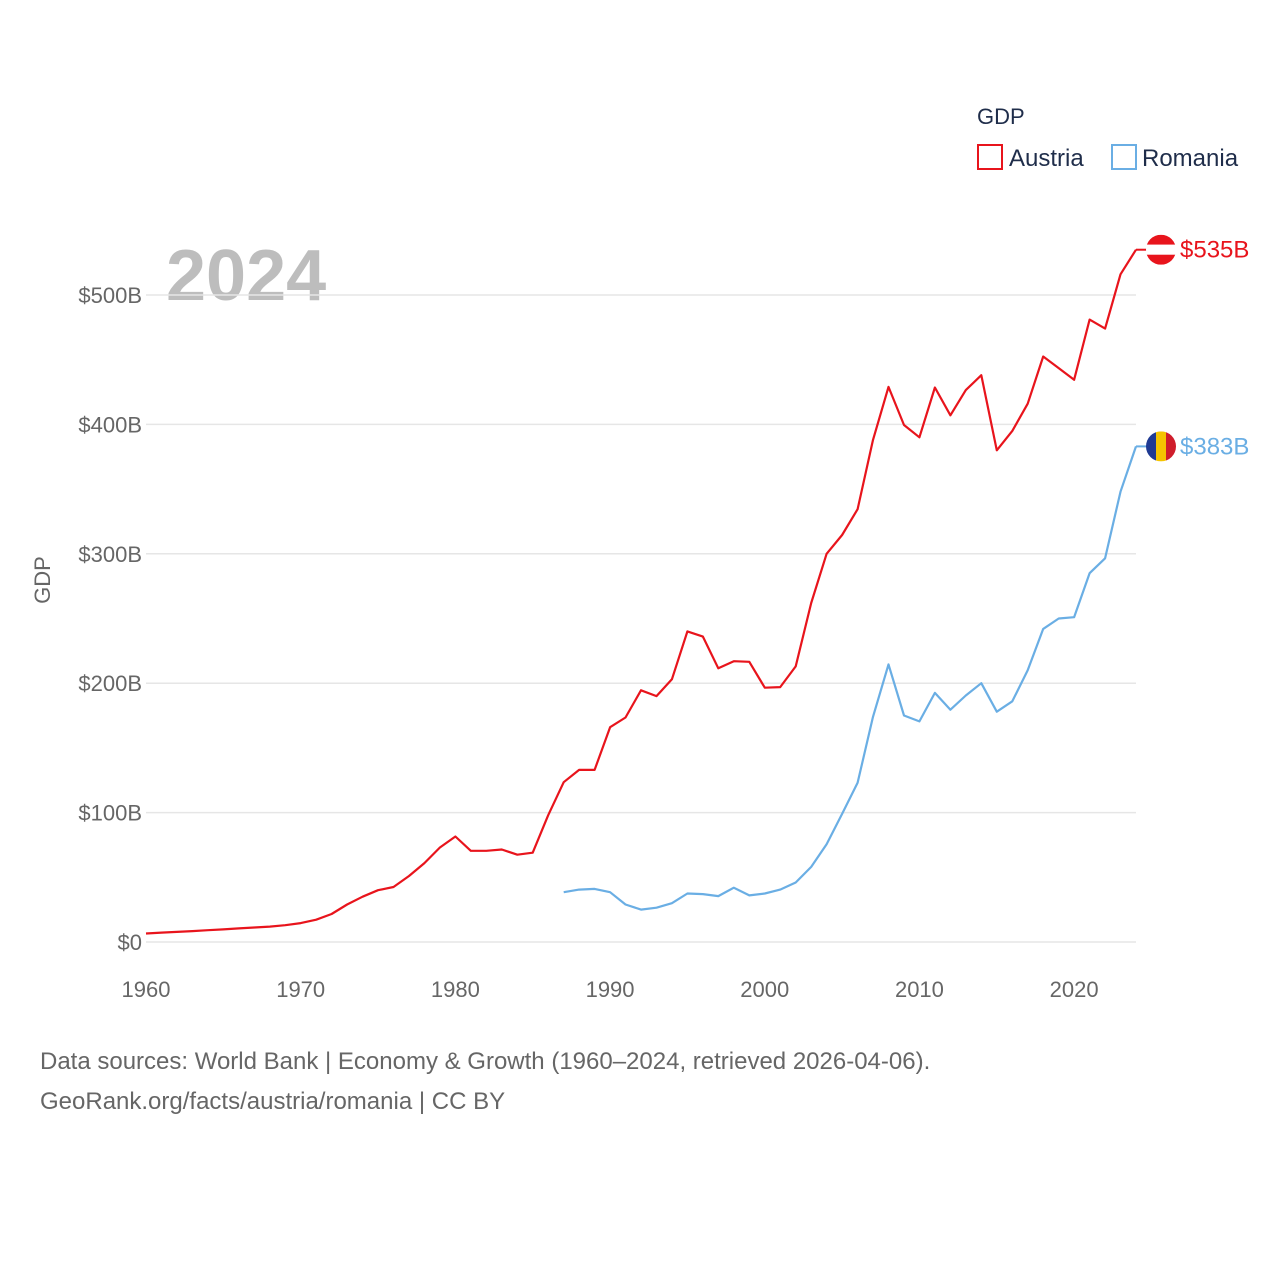  What do you see at coordinates (990, 157) in the screenshot?
I see `legend-swatch-austria` at bounding box center [990, 157].